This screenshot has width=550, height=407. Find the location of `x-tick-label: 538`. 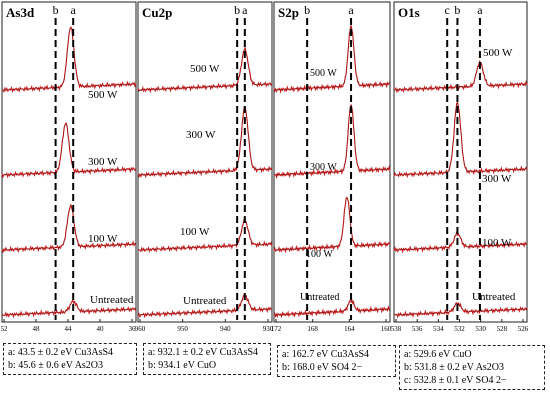

x-tick-label: 538 is located at coordinates (396, 329).